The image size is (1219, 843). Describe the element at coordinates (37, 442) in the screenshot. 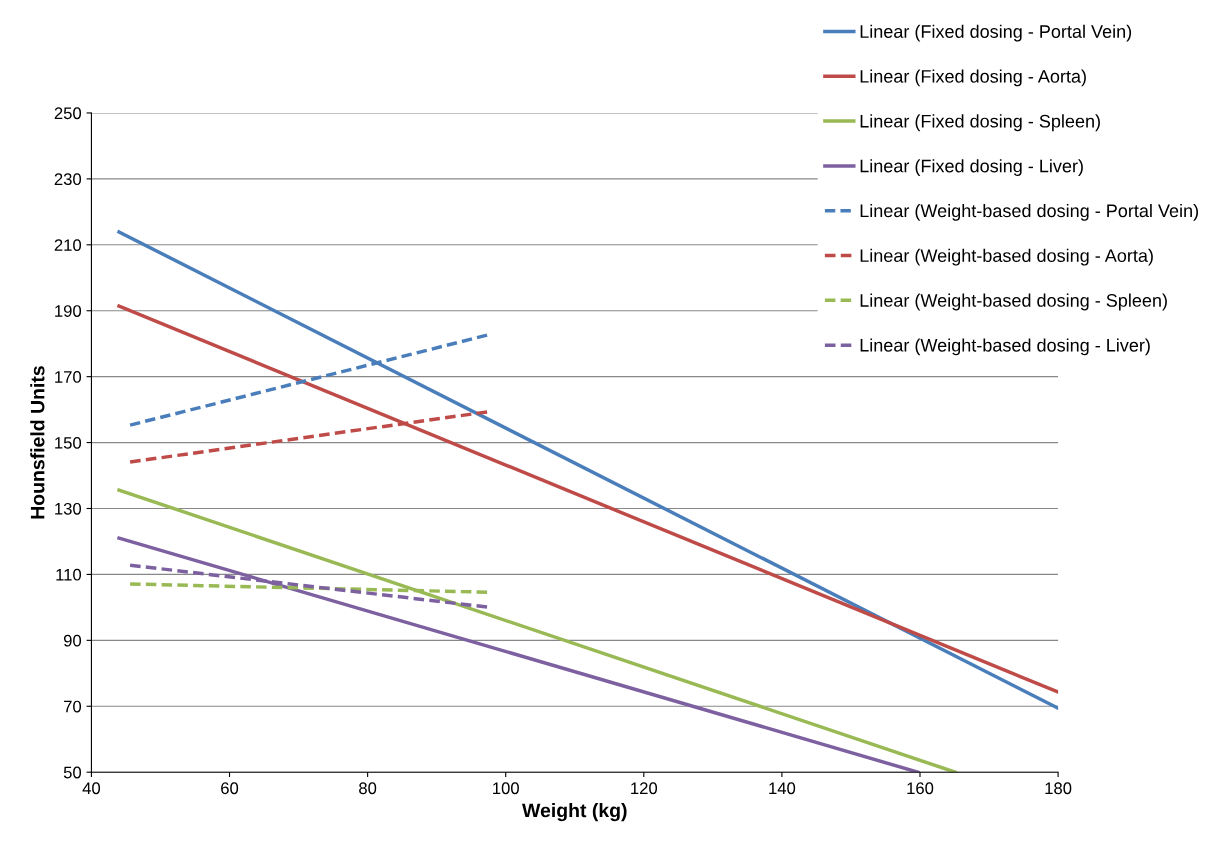

I see `y-axis-title: Hounsfield Units` at that location.